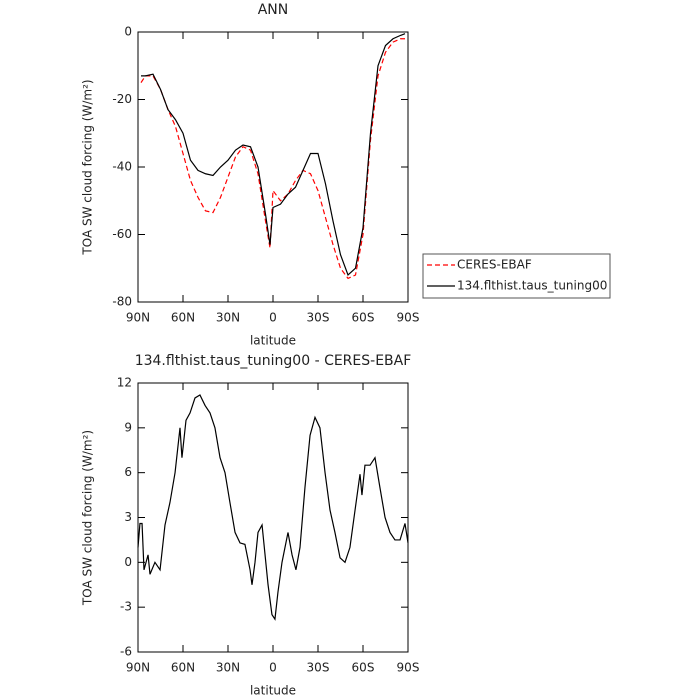  Describe the element at coordinates (122, 167) in the screenshot. I see `y-tick-label: -40` at that location.